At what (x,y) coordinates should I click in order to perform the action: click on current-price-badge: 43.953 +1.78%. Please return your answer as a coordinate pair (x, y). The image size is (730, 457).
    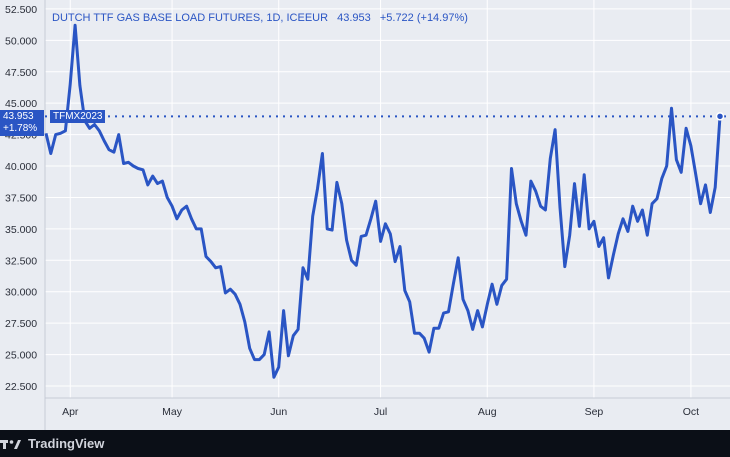
    Looking at the image, I should click on (22, 123).